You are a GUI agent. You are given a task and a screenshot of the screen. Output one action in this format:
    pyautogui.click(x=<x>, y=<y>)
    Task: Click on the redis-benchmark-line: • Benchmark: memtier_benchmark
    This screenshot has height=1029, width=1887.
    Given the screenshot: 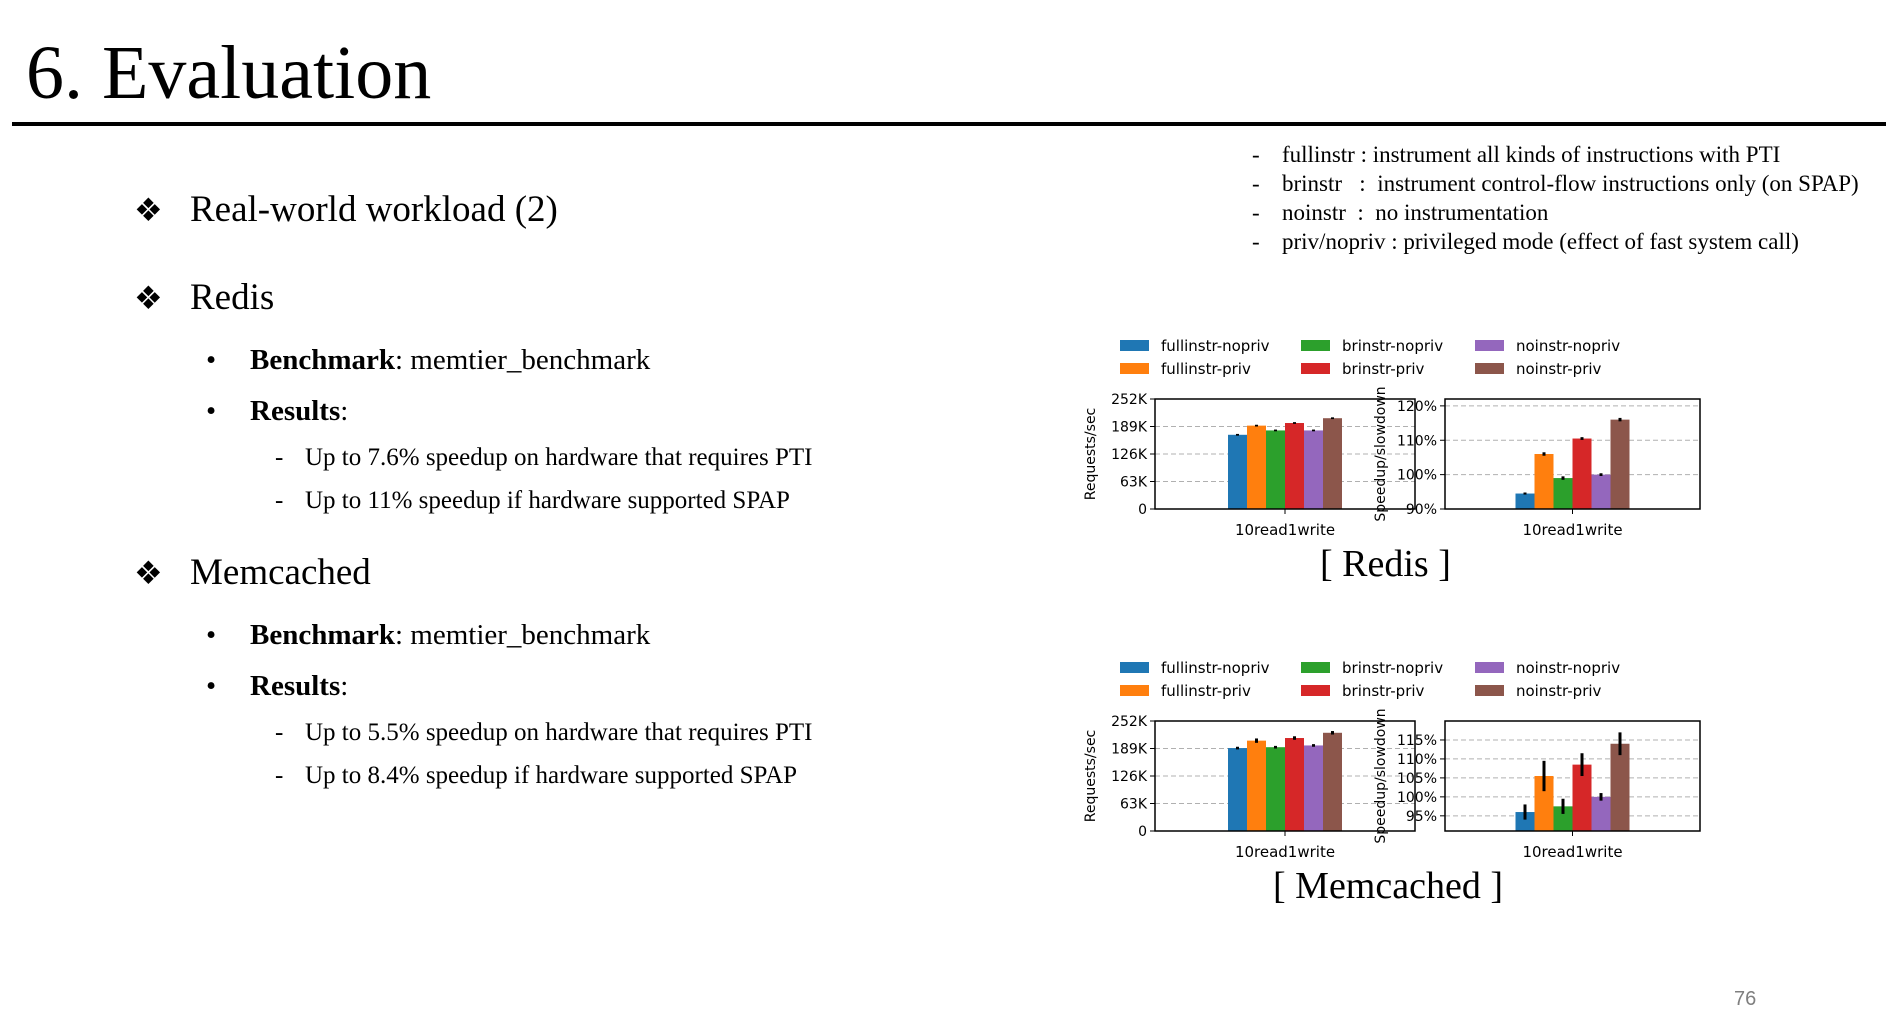 What is the action you would take?
    pyautogui.click(x=428, y=360)
    